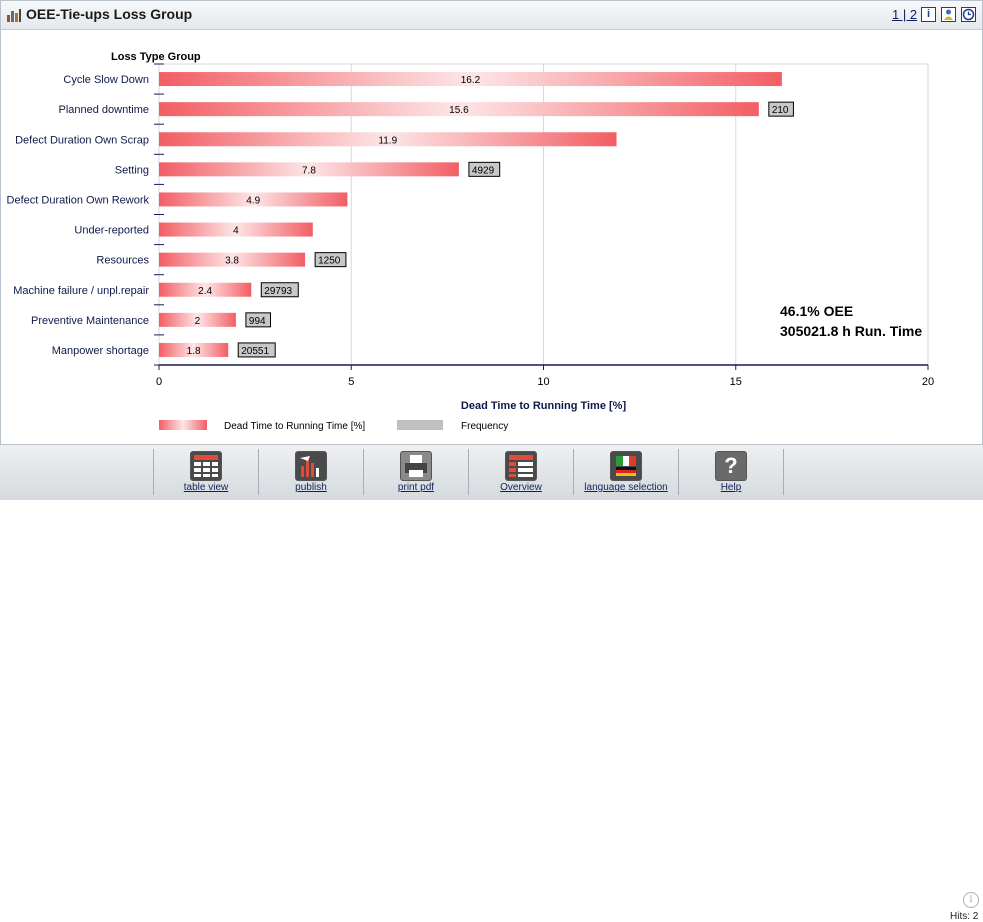  Describe the element at coordinates (111, 231) in the screenshot. I see `category-label: Under-reported` at that location.